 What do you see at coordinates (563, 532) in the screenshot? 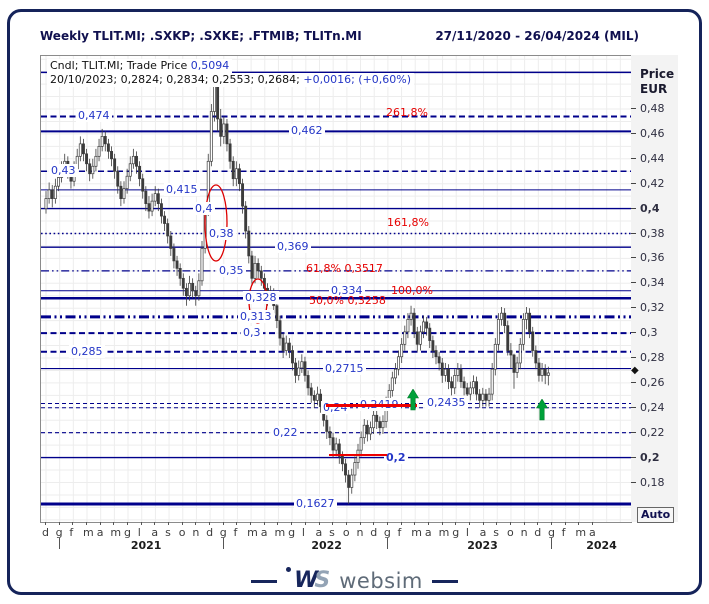
I see `month-label: f` at bounding box center [563, 532].